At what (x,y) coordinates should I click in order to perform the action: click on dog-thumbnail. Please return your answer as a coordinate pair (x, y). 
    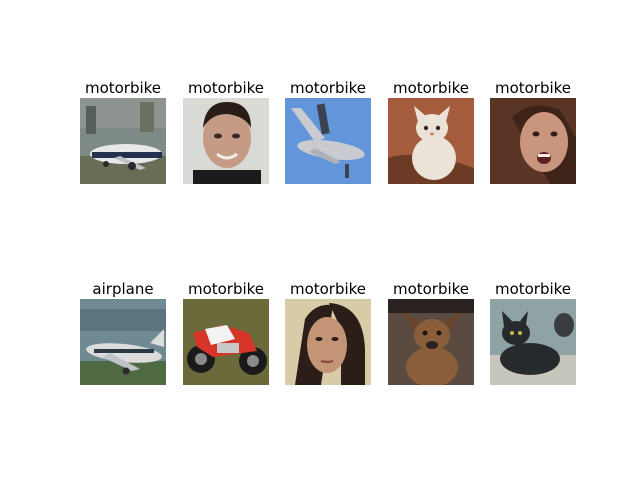
    Looking at the image, I should click on (431, 342).